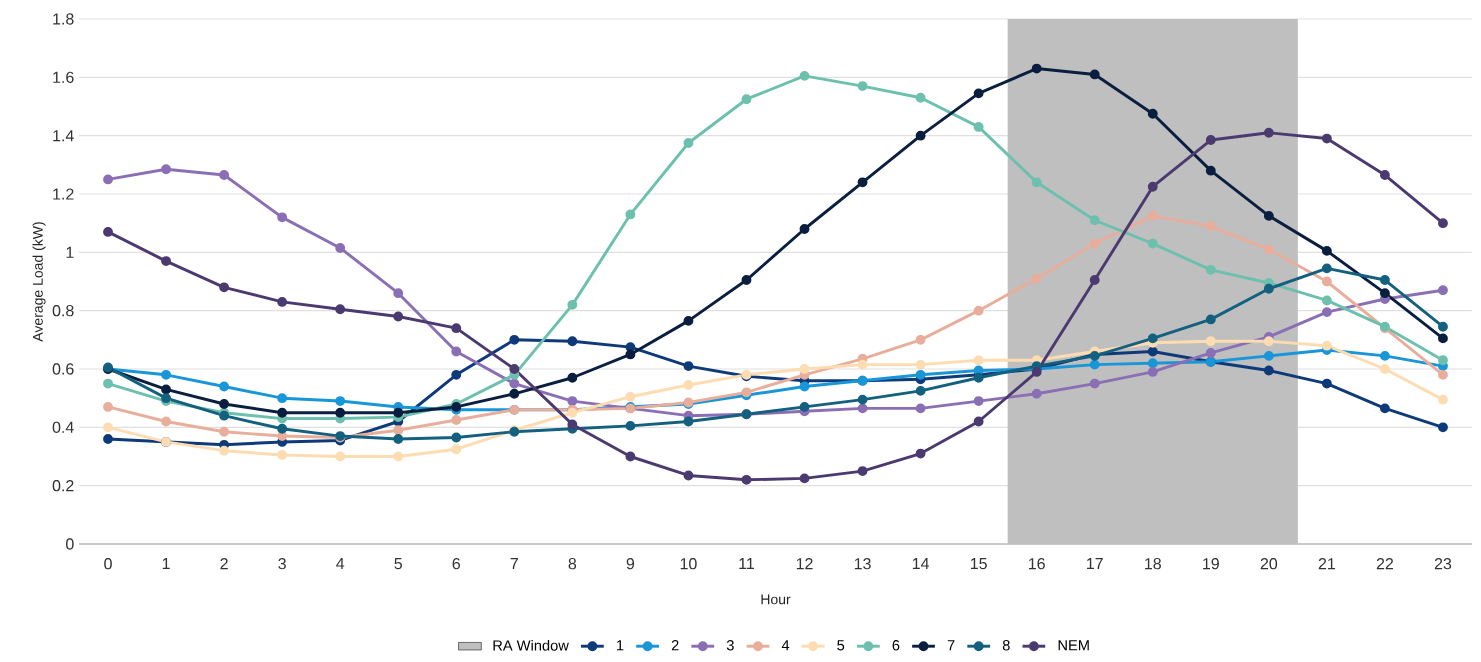 This screenshot has height=662, width=1481. I want to click on x-tick-label: 11, so click(746, 564).